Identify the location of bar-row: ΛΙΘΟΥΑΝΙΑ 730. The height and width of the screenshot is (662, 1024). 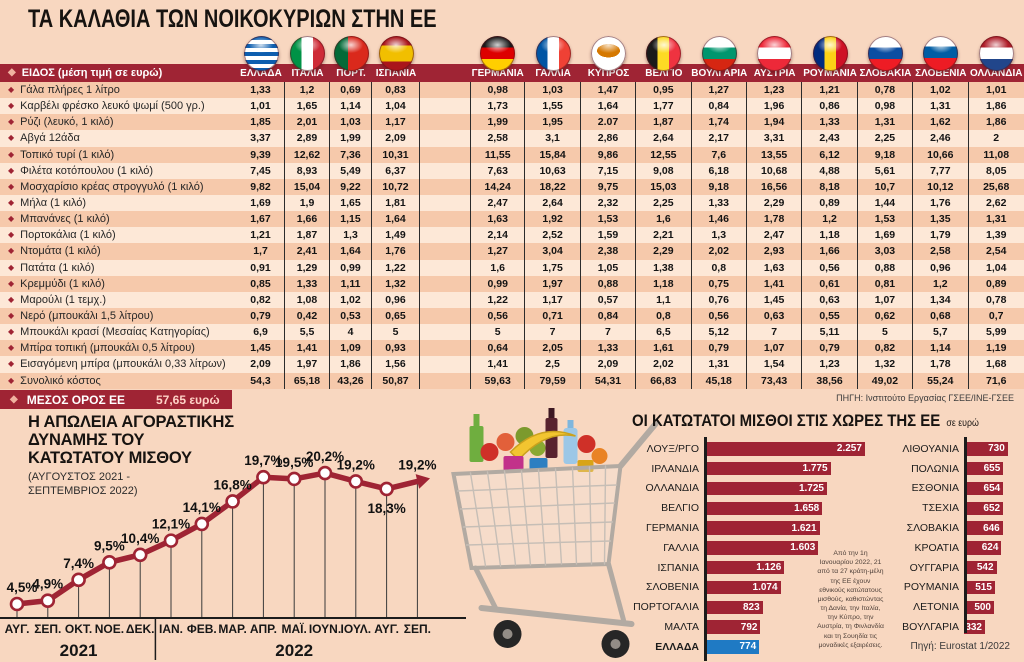
(942, 449).